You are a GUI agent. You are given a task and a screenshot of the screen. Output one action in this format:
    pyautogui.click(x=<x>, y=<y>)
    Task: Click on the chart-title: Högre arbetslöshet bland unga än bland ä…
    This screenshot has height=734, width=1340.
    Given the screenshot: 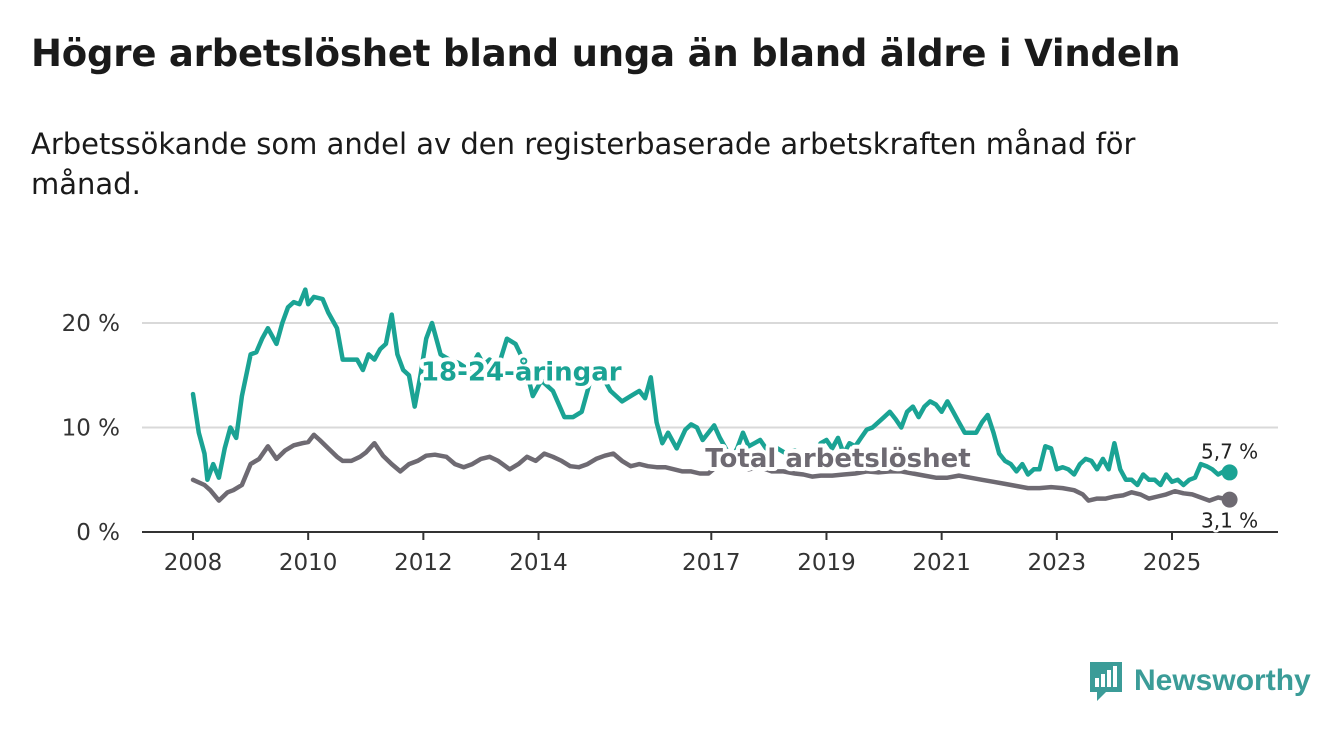 What is the action you would take?
    pyautogui.click(x=606, y=53)
    